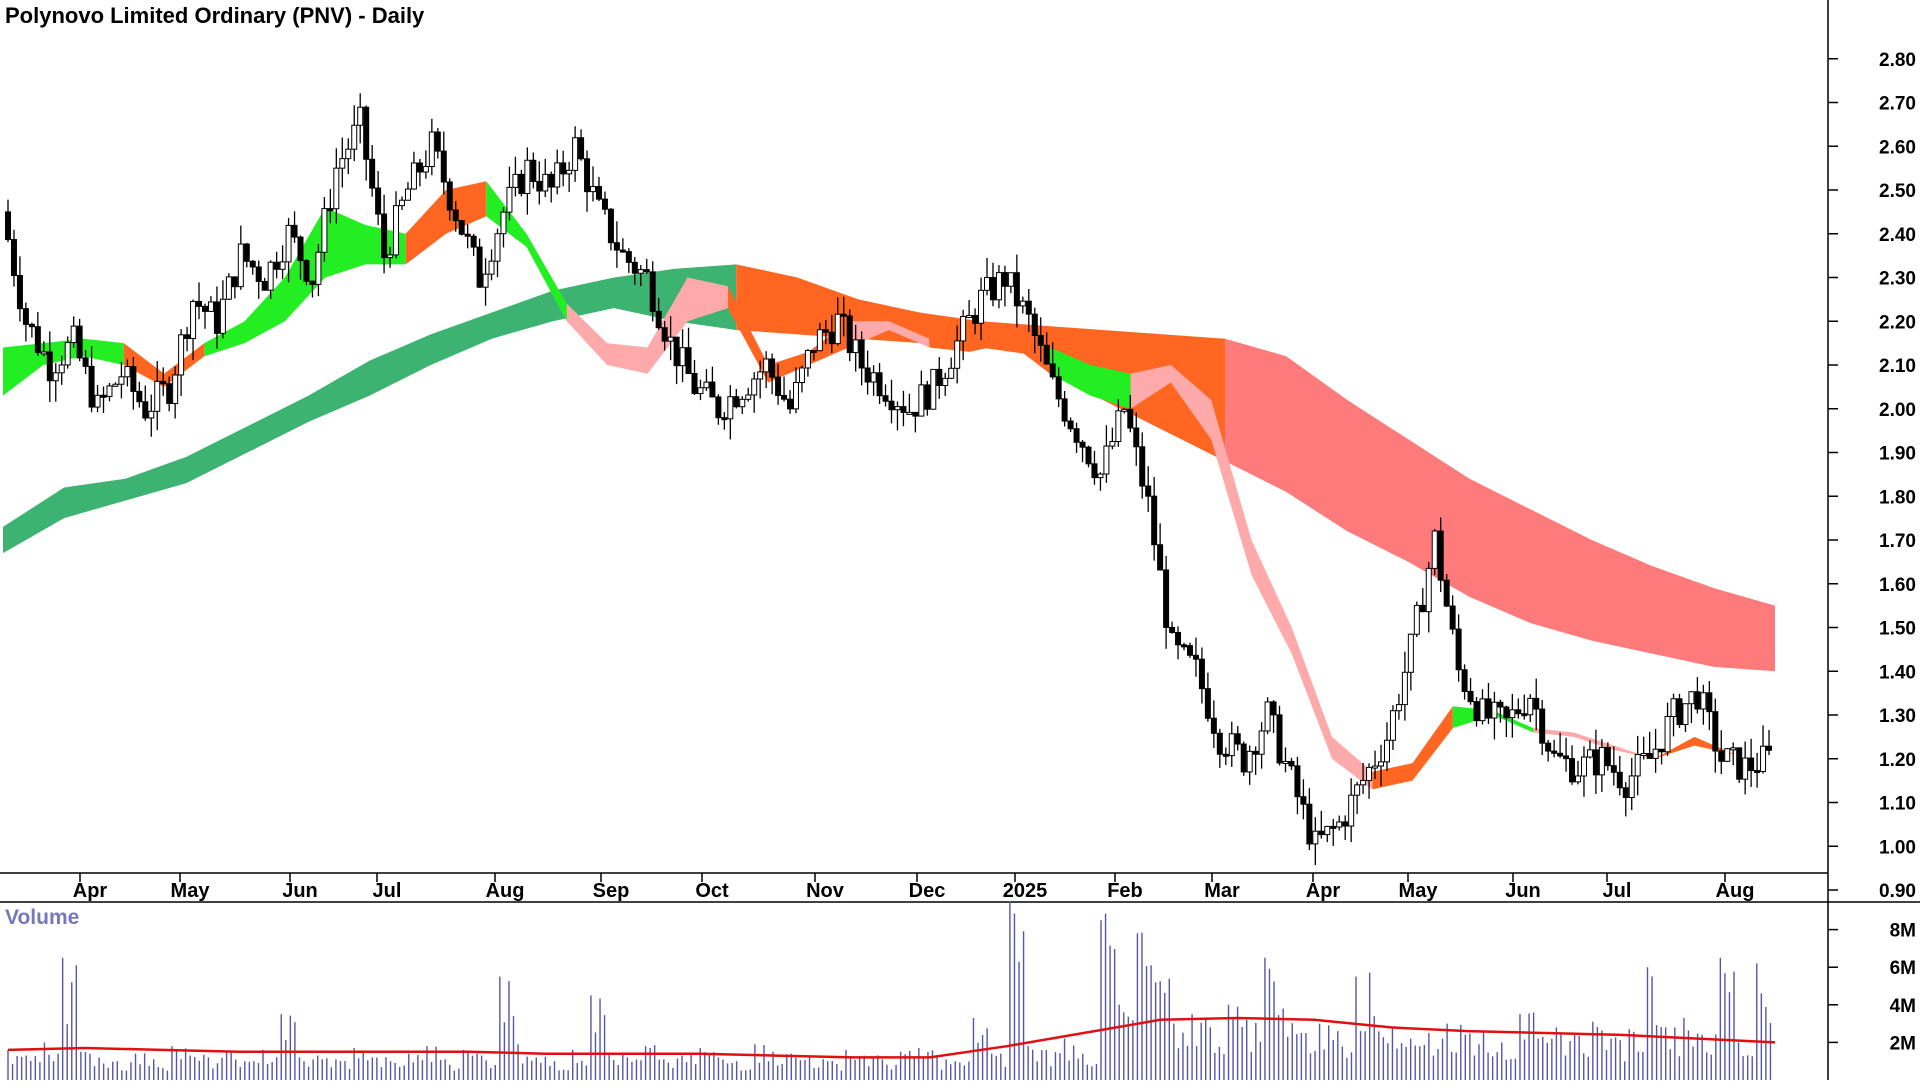 Image resolution: width=1920 pixels, height=1085 pixels. Describe the element at coordinates (1897, 147) in the screenshot. I see `y-tick-label: 2.60` at that location.